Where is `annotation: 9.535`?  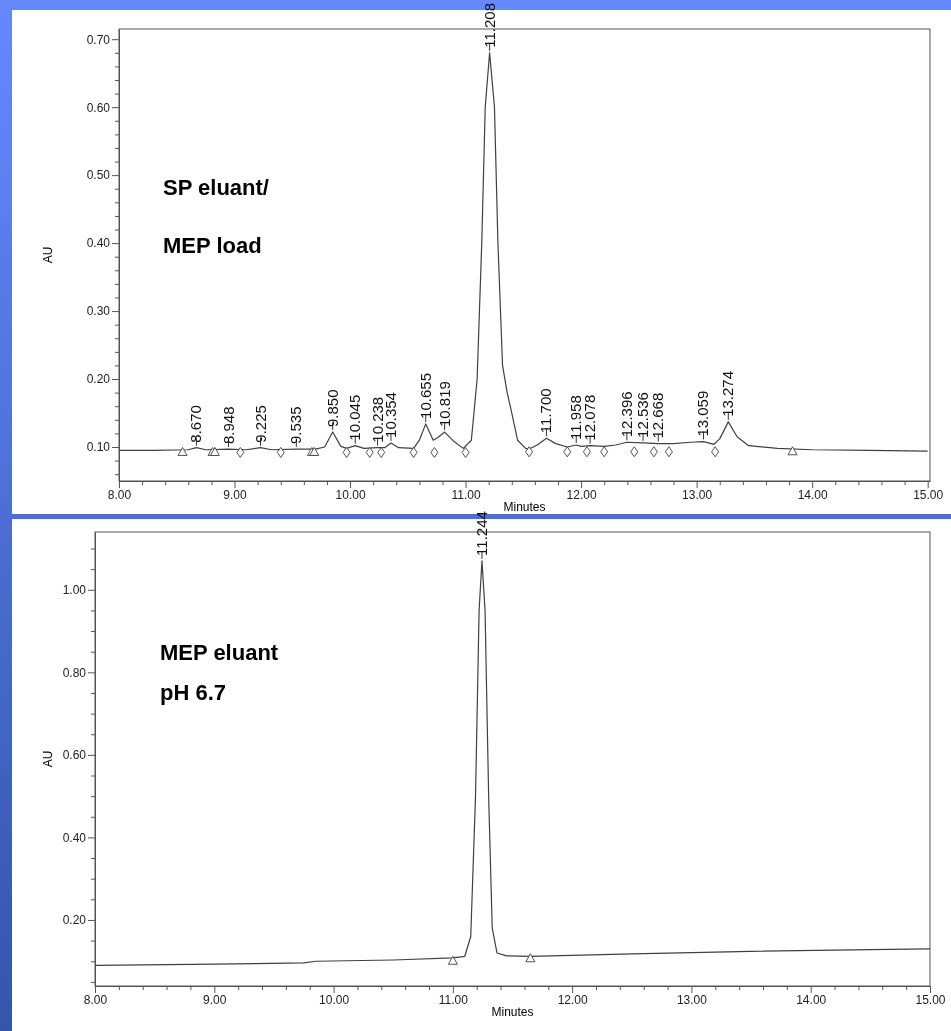 annotation: 9.535 is located at coordinates (296, 425).